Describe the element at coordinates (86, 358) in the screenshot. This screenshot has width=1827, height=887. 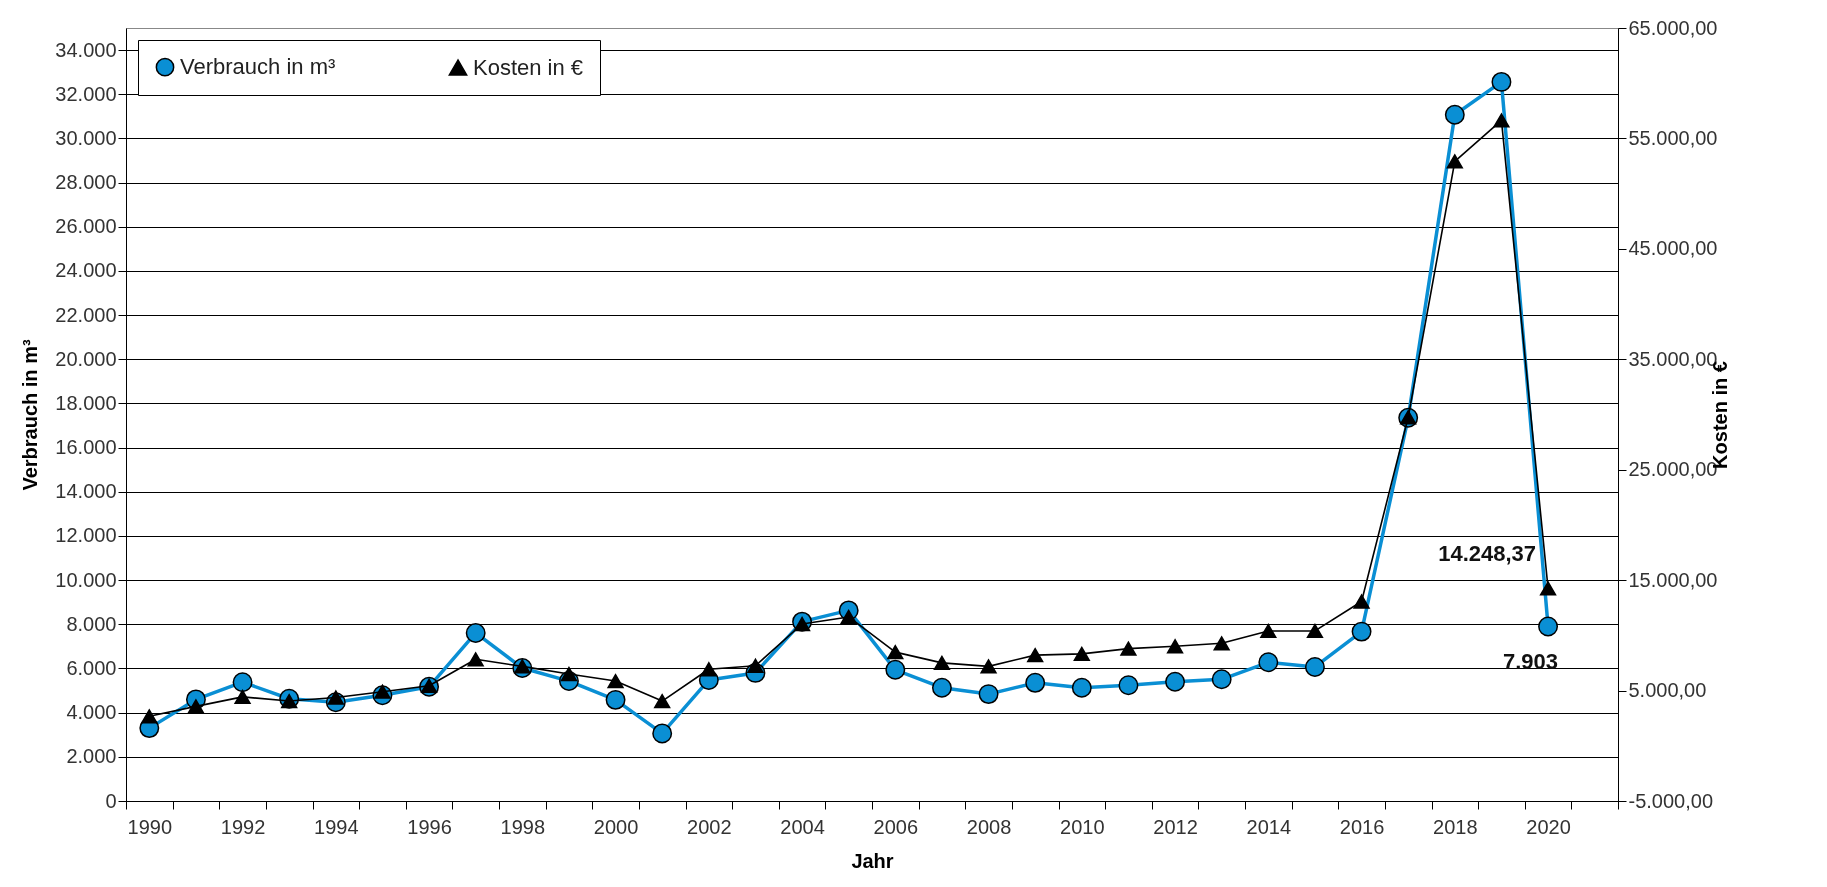
I see `y-tick-label: 20.000` at that location.